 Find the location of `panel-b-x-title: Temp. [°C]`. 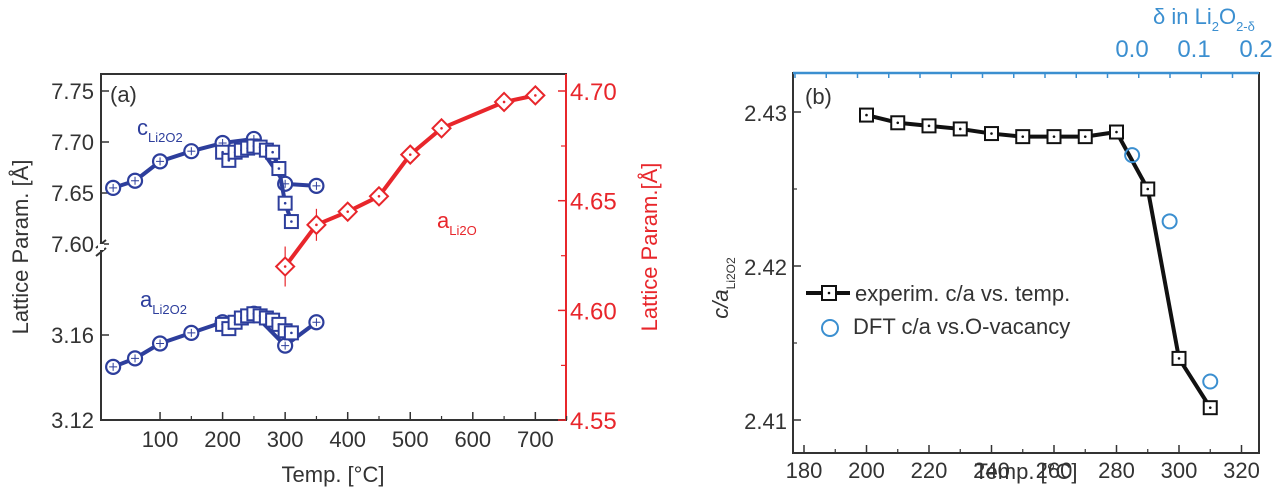

panel-b-x-title: Temp. [°C] is located at coordinates (1026, 471).